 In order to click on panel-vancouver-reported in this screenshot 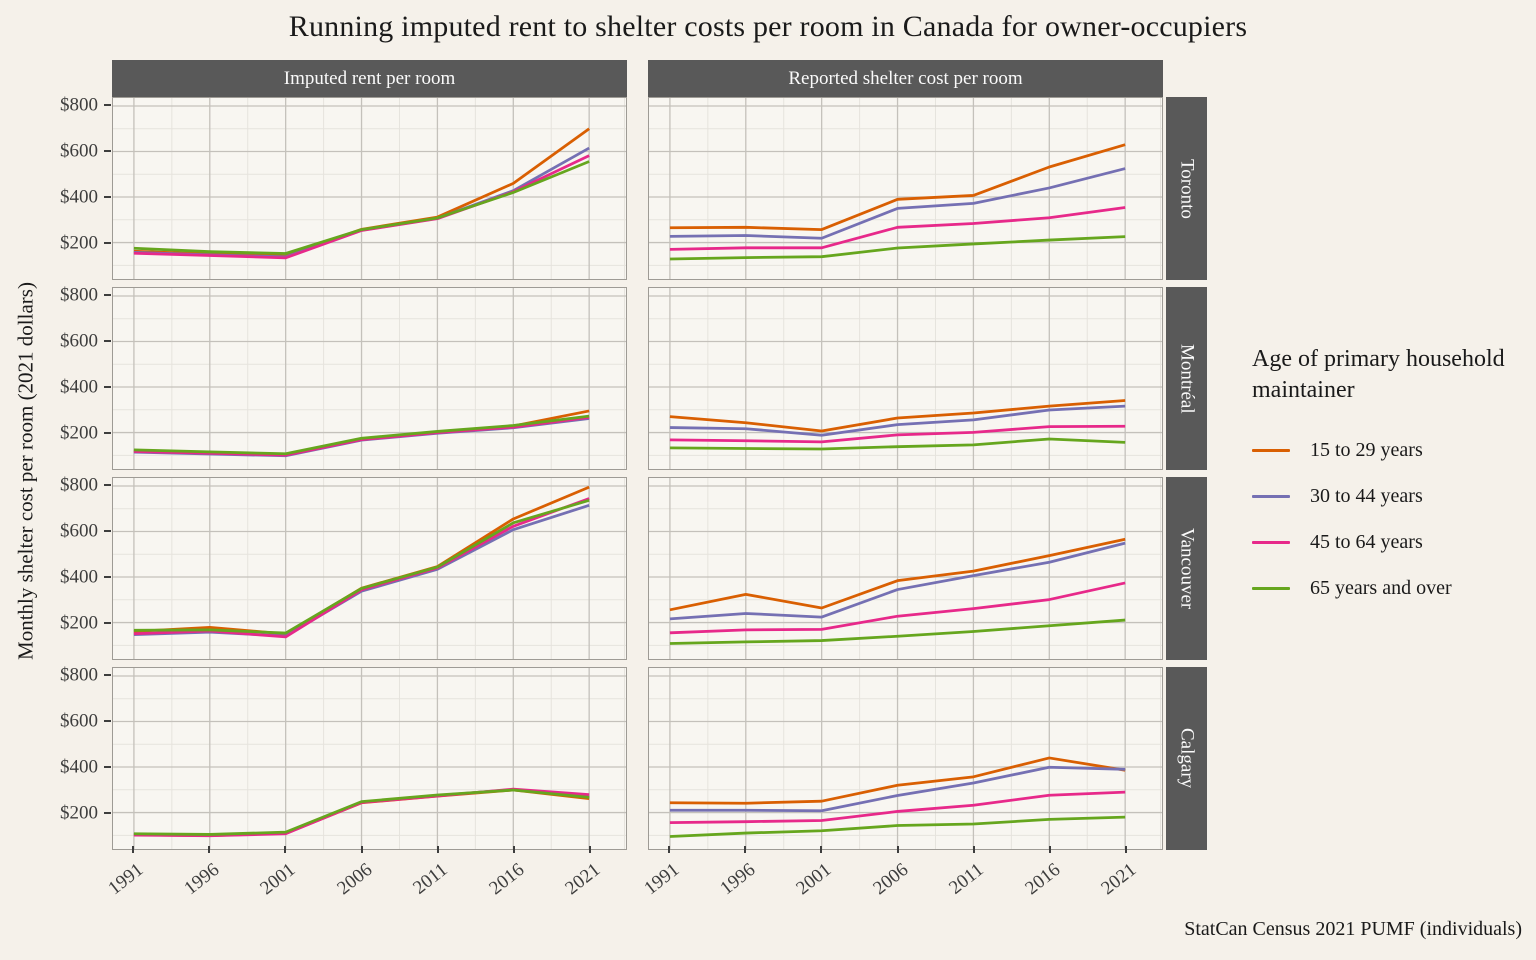, I will do `click(905, 568)`.